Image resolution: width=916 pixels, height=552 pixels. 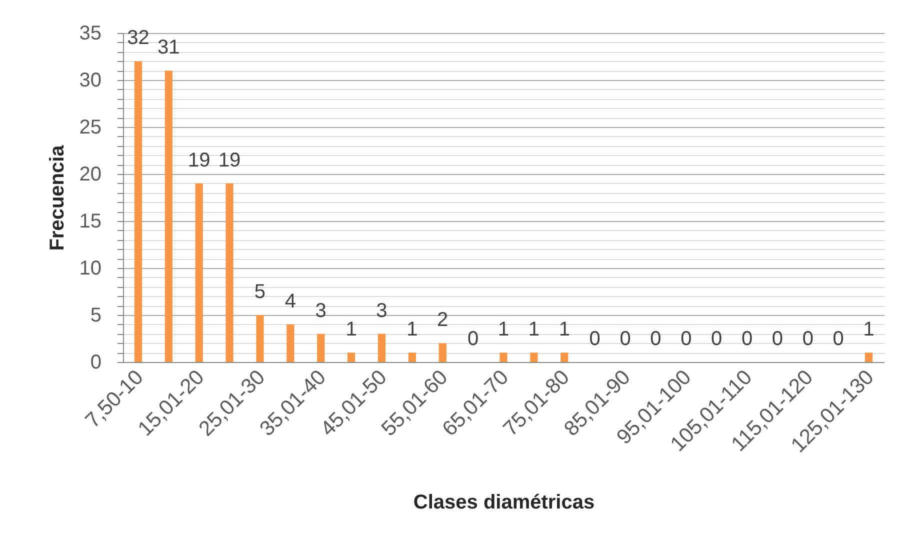 I want to click on y-tick-label: 35, so click(x=90, y=33).